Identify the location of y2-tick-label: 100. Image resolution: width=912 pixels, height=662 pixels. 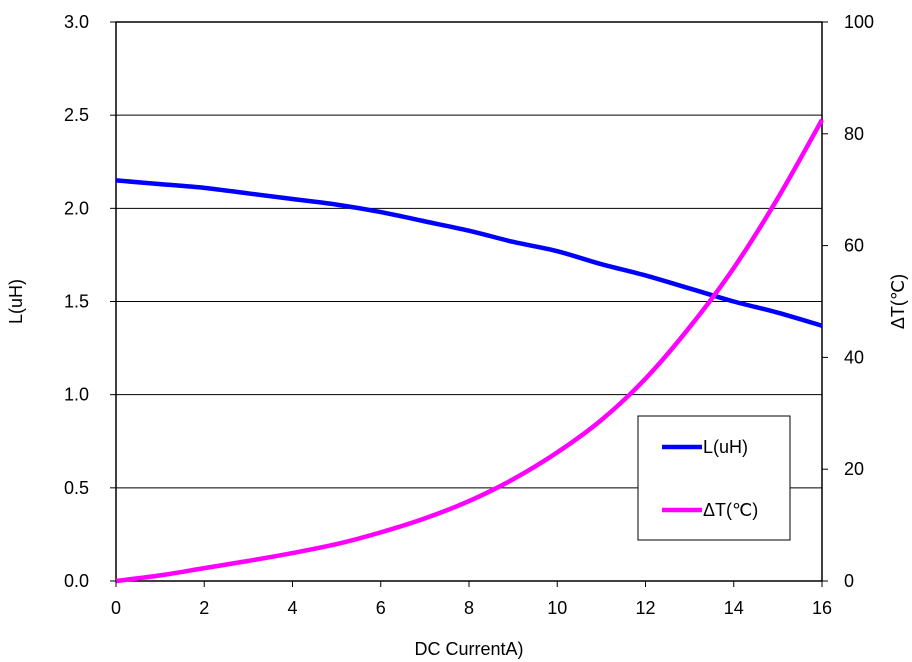
(859, 22).